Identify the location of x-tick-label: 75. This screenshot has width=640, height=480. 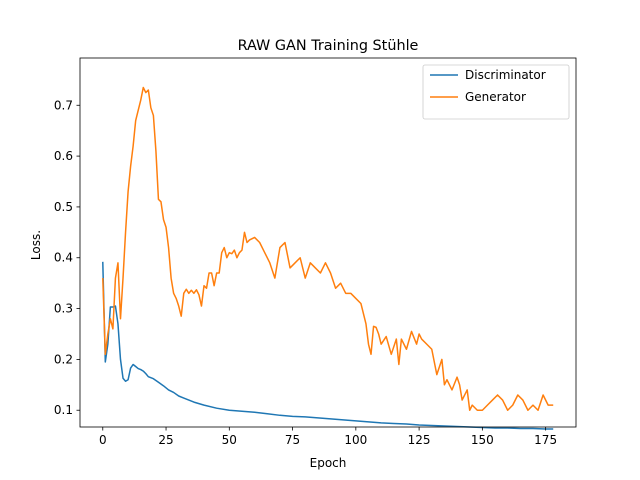
(292, 440).